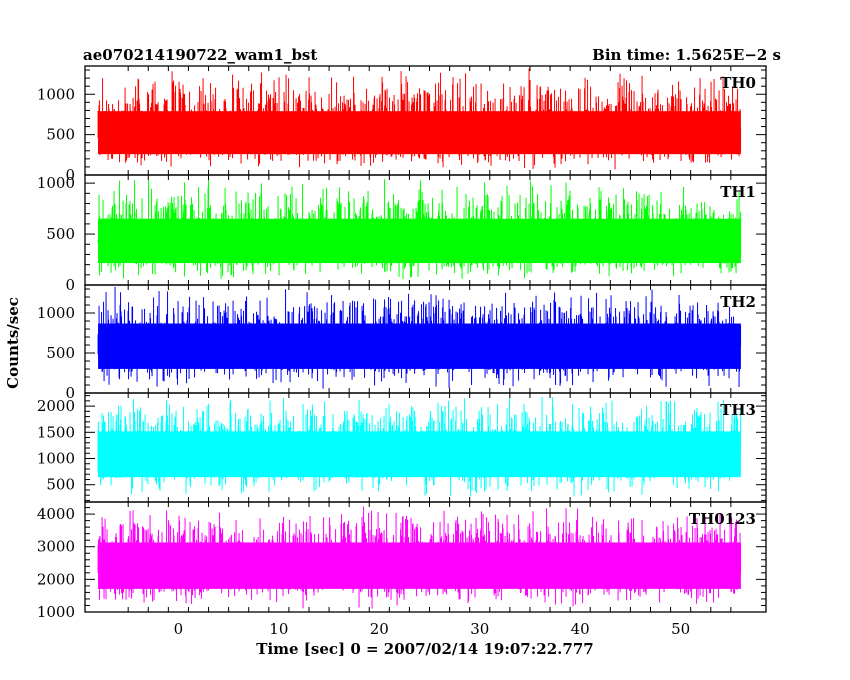  What do you see at coordinates (738, 83) in the screenshot?
I see `panel-label-th0: TH0` at bounding box center [738, 83].